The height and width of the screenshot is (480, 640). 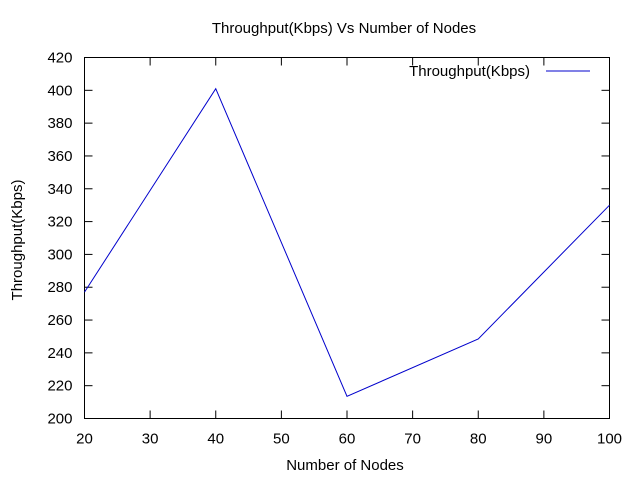 I want to click on legend: Throughput(Kbps), so click(x=499, y=71).